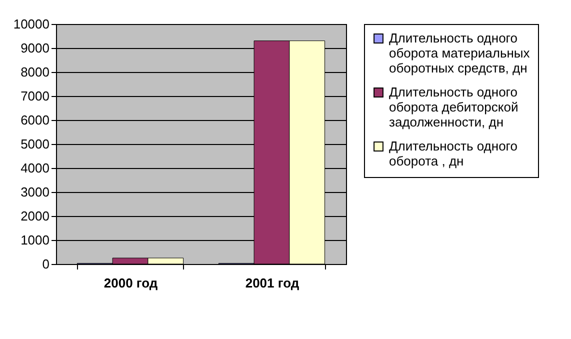  What do you see at coordinates (35, 216) in the screenshot?
I see `y-tick-label: 2000` at bounding box center [35, 216].